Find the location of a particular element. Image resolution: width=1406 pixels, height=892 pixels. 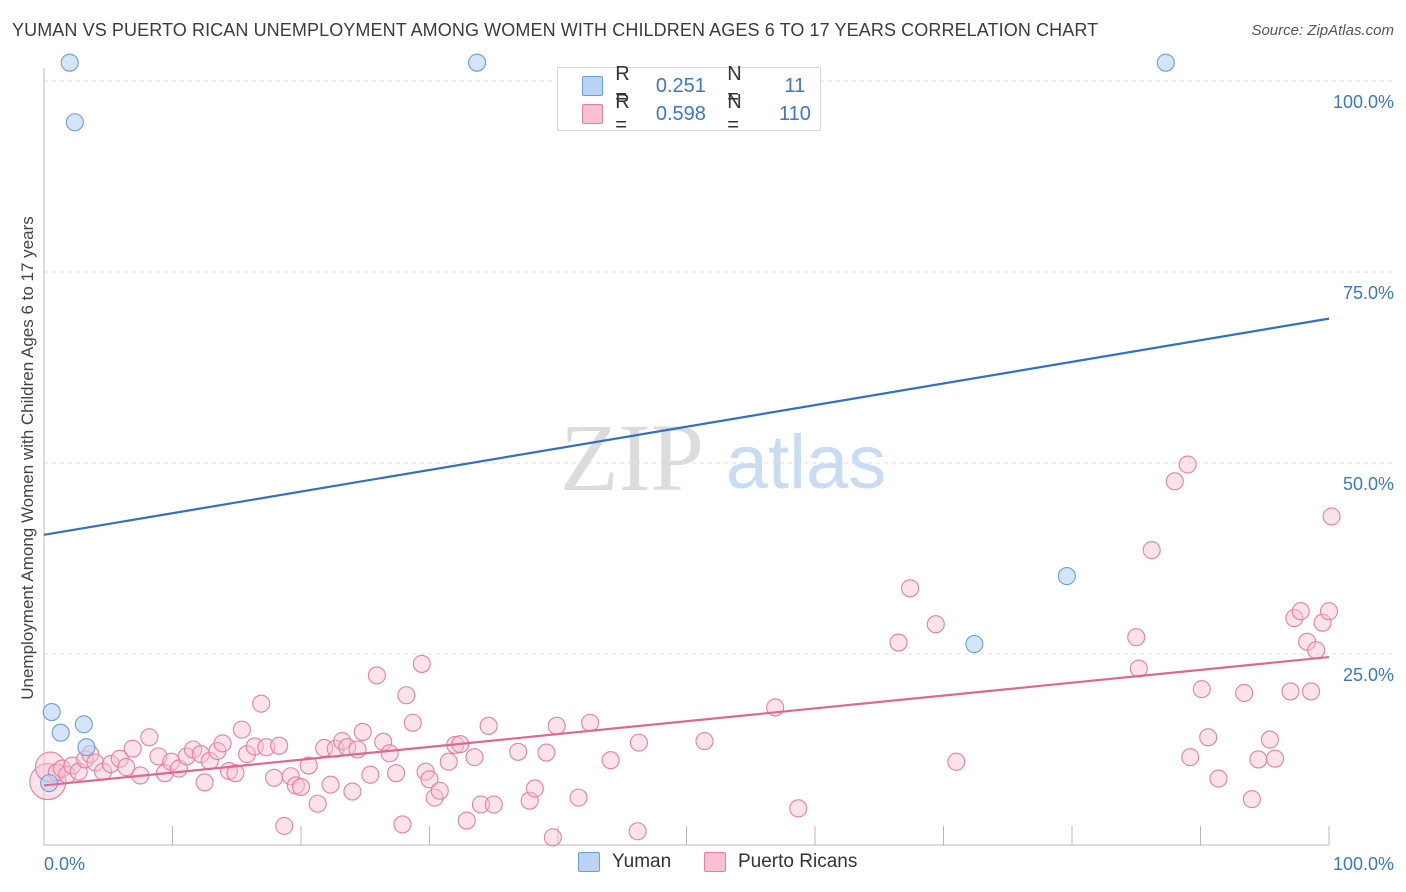

r-value-yuman: 0.251 is located at coordinates (680, 85).